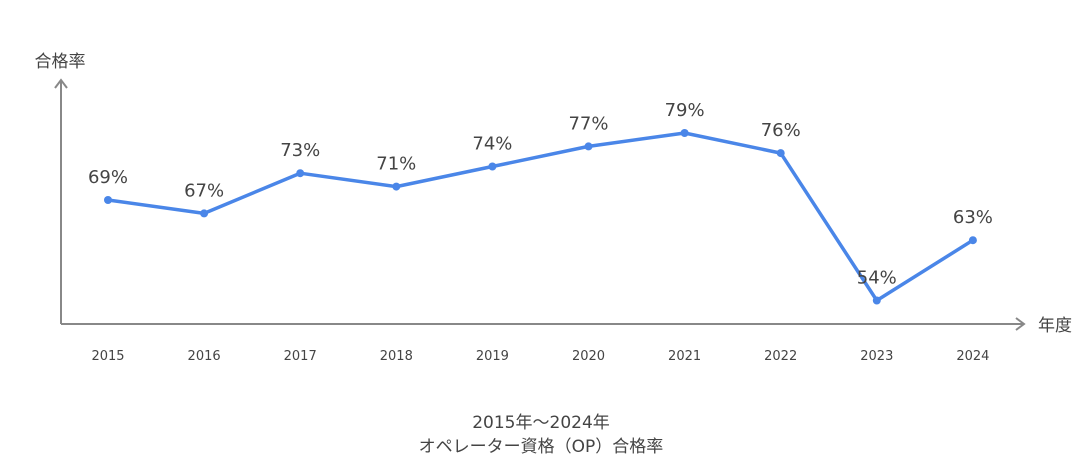 This screenshot has width=1082, height=470. I want to click on x-tick-label: 2024, so click(972, 356).